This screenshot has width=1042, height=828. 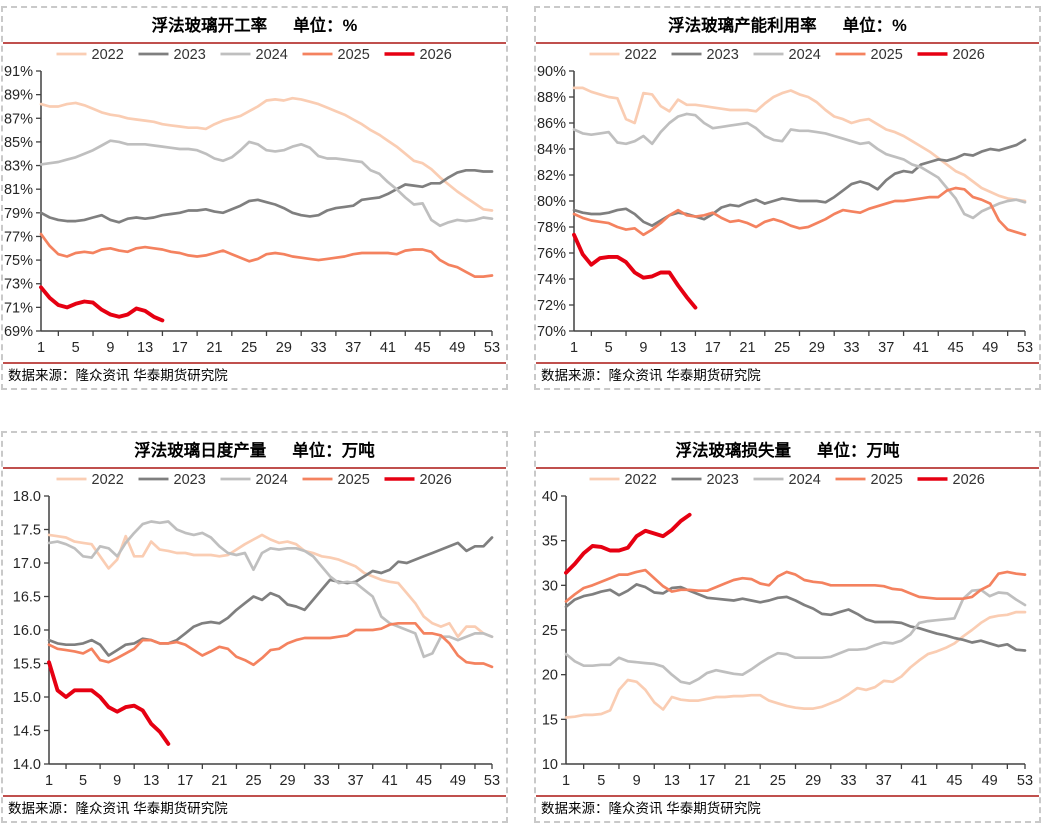 I want to click on series-2022, so click(x=799, y=144).